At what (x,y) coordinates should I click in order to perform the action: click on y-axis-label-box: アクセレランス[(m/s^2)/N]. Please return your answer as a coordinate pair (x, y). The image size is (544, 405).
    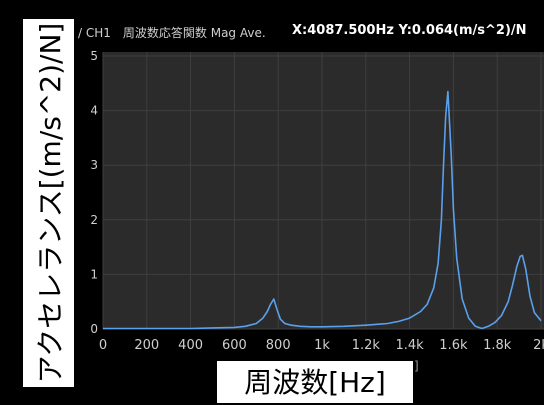
    Looking at the image, I should click on (48, 203).